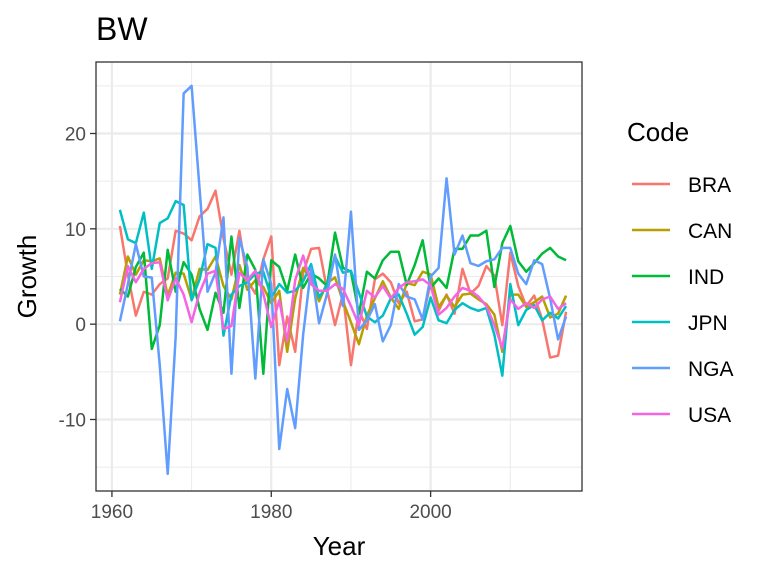 The width and height of the screenshot is (768, 576). What do you see at coordinates (430, 512) in the screenshot?
I see `x-tick-label: 2000` at bounding box center [430, 512].